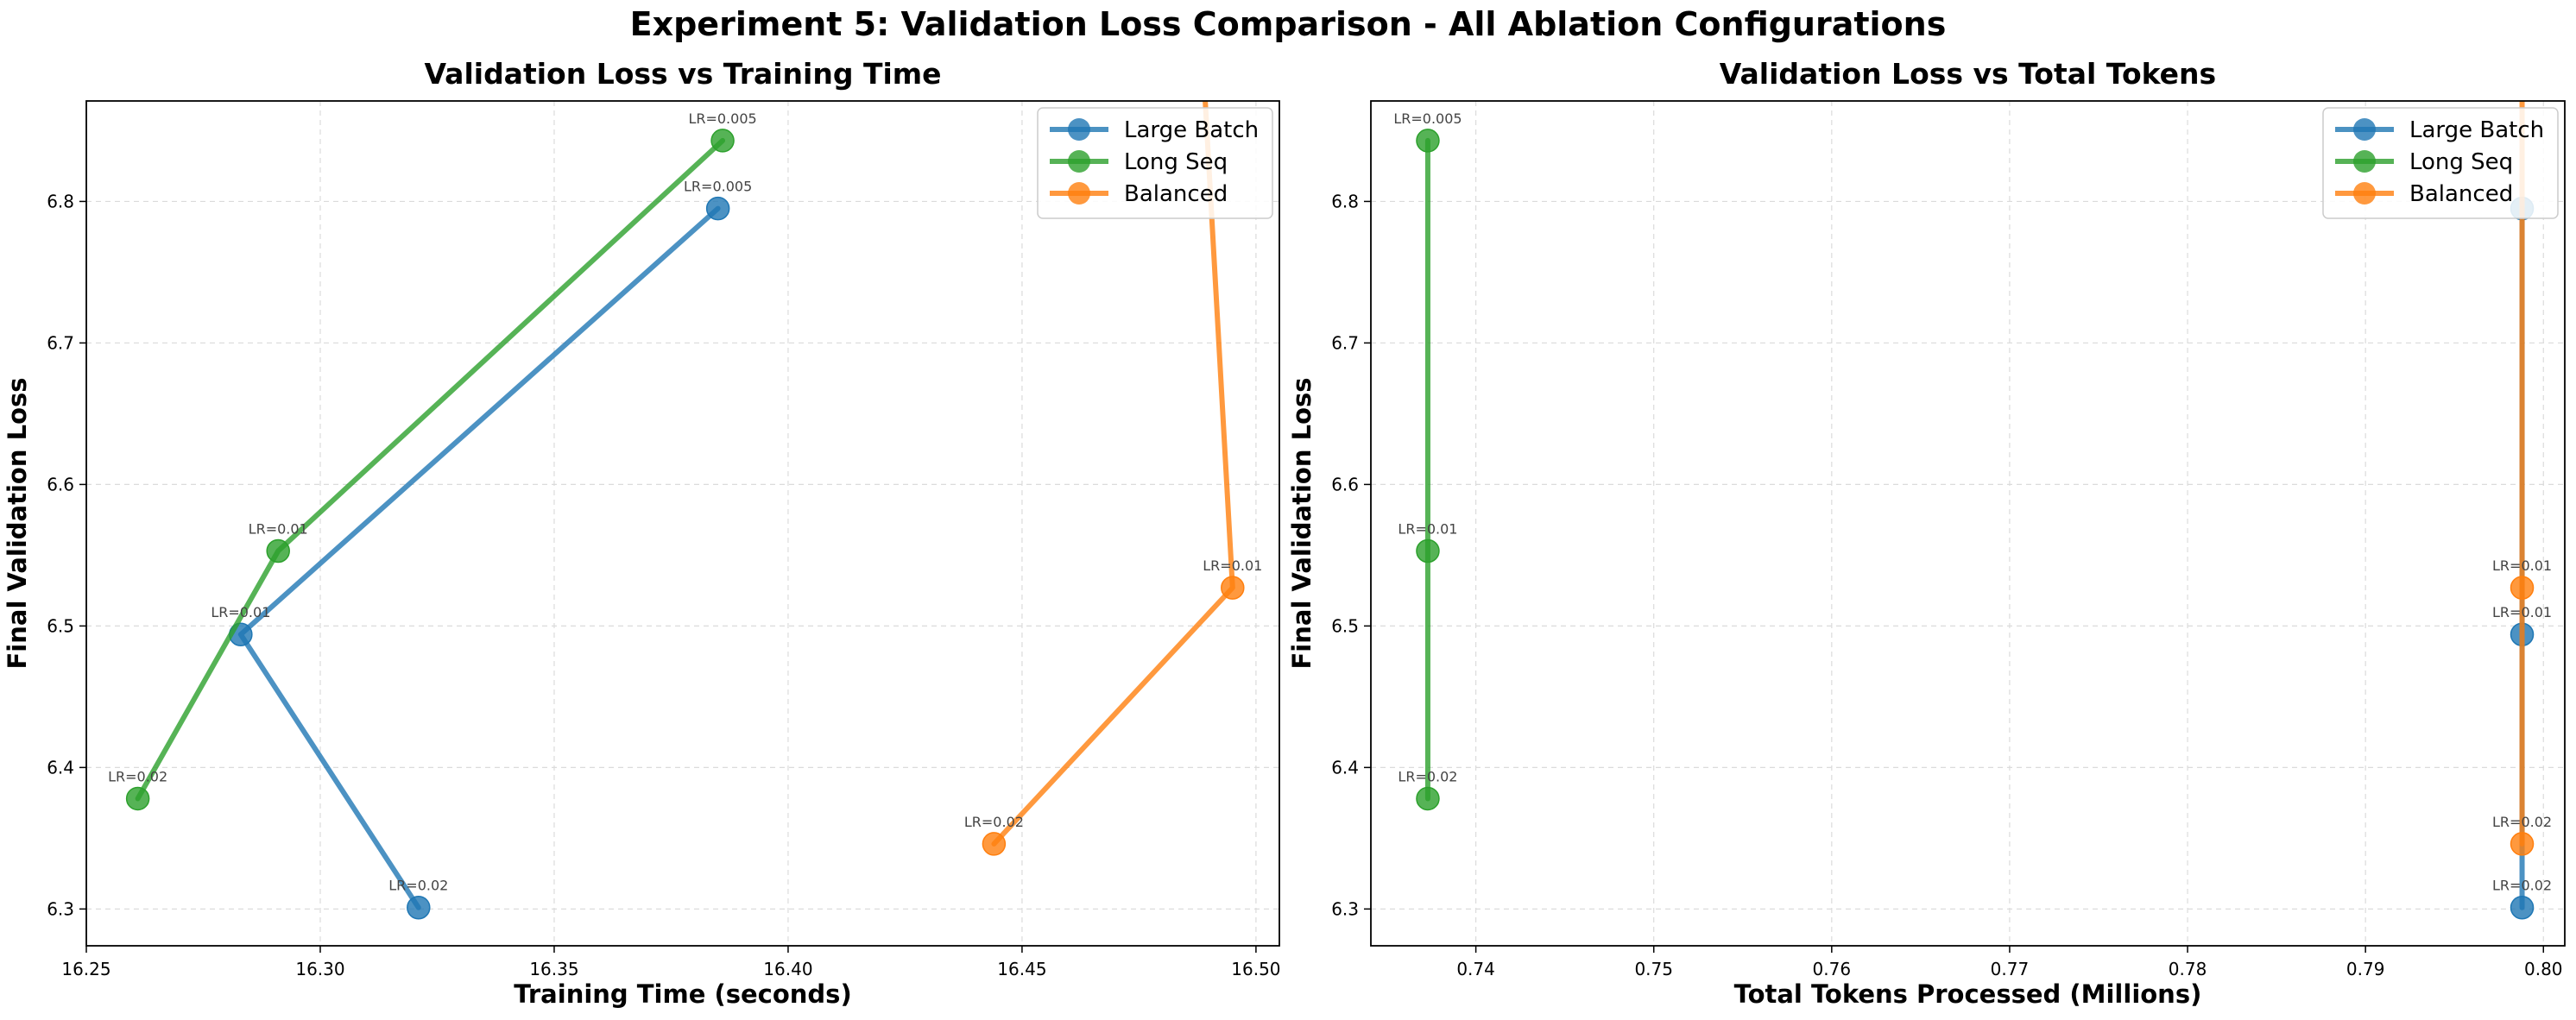 The width and height of the screenshot is (2576, 1020). I want to click on x-axis-label: Training Time (seconds), so click(682, 994).